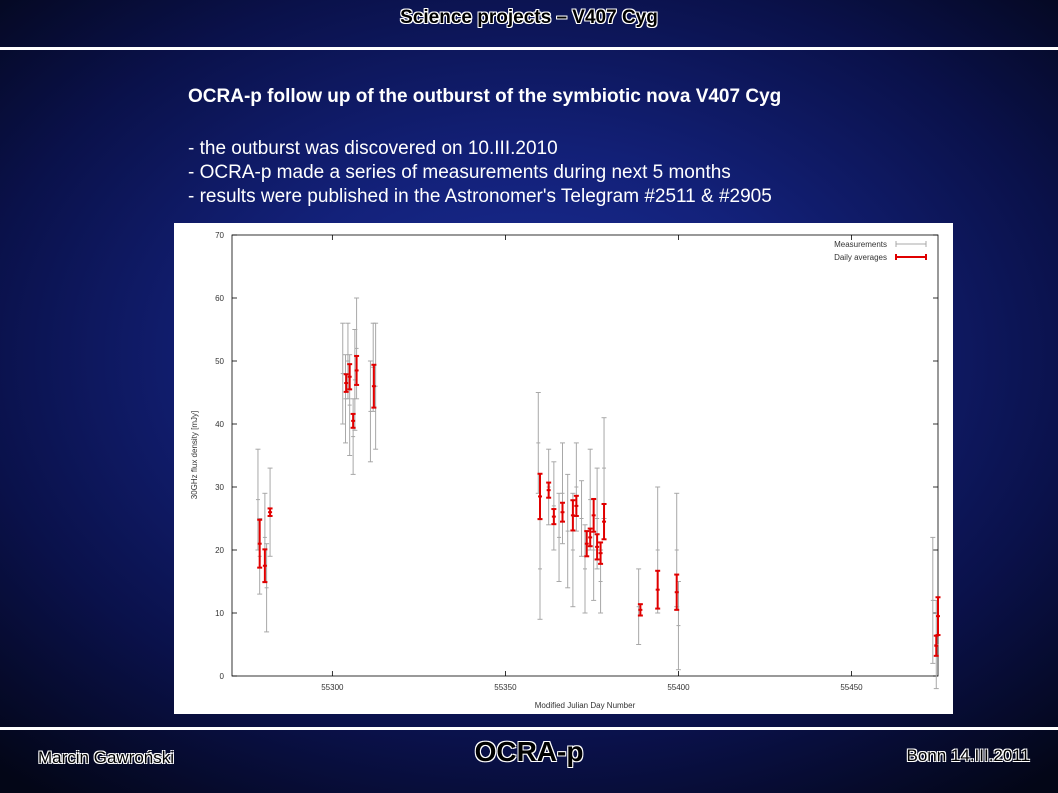 This screenshot has width=1058, height=793. Describe the element at coordinates (860, 244) in the screenshot. I see `legend-label-measurements: Measurements` at that location.